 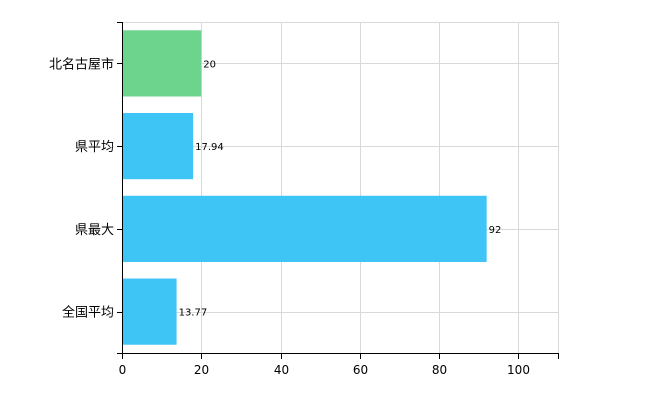 What do you see at coordinates (201, 370) in the screenshot?
I see `x-tick-label: 20` at bounding box center [201, 370].